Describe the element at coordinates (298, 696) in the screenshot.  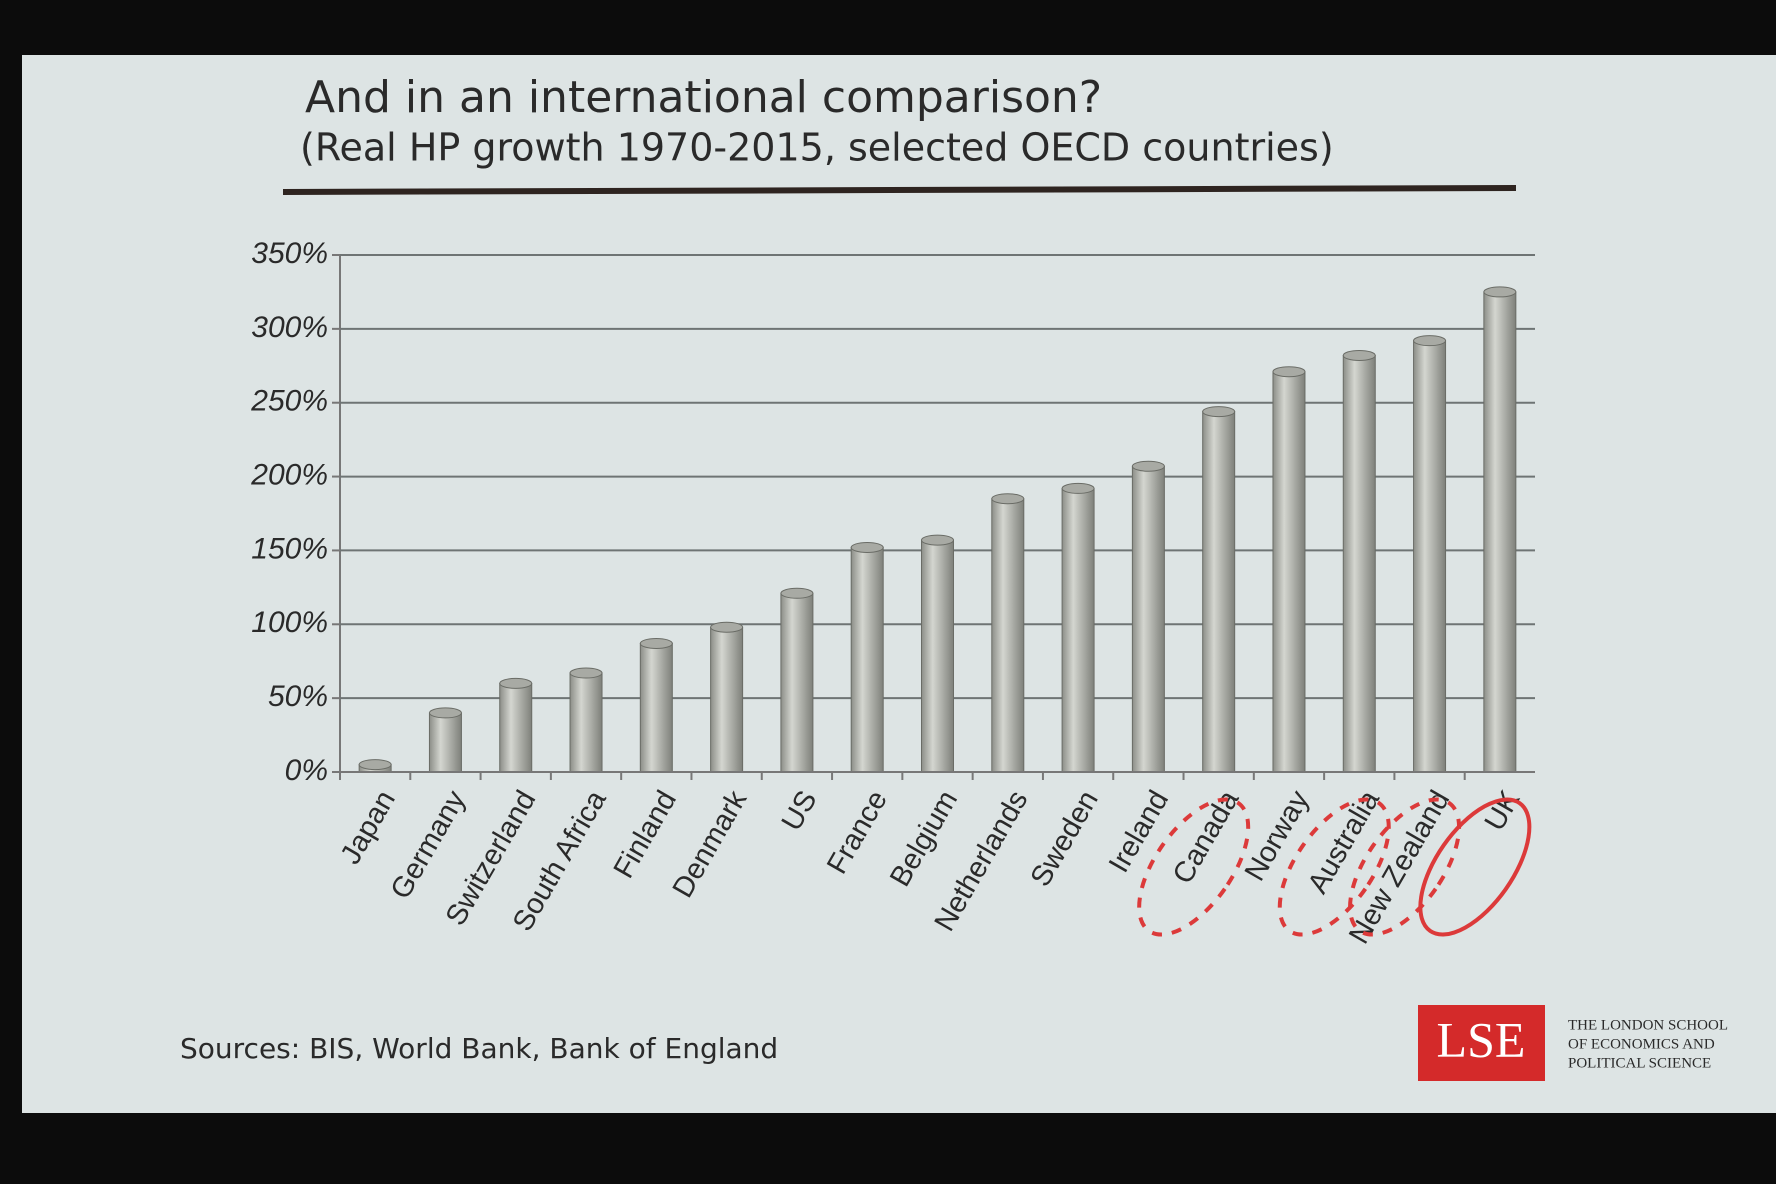
I see `y-tick-label: 50%` at that location.